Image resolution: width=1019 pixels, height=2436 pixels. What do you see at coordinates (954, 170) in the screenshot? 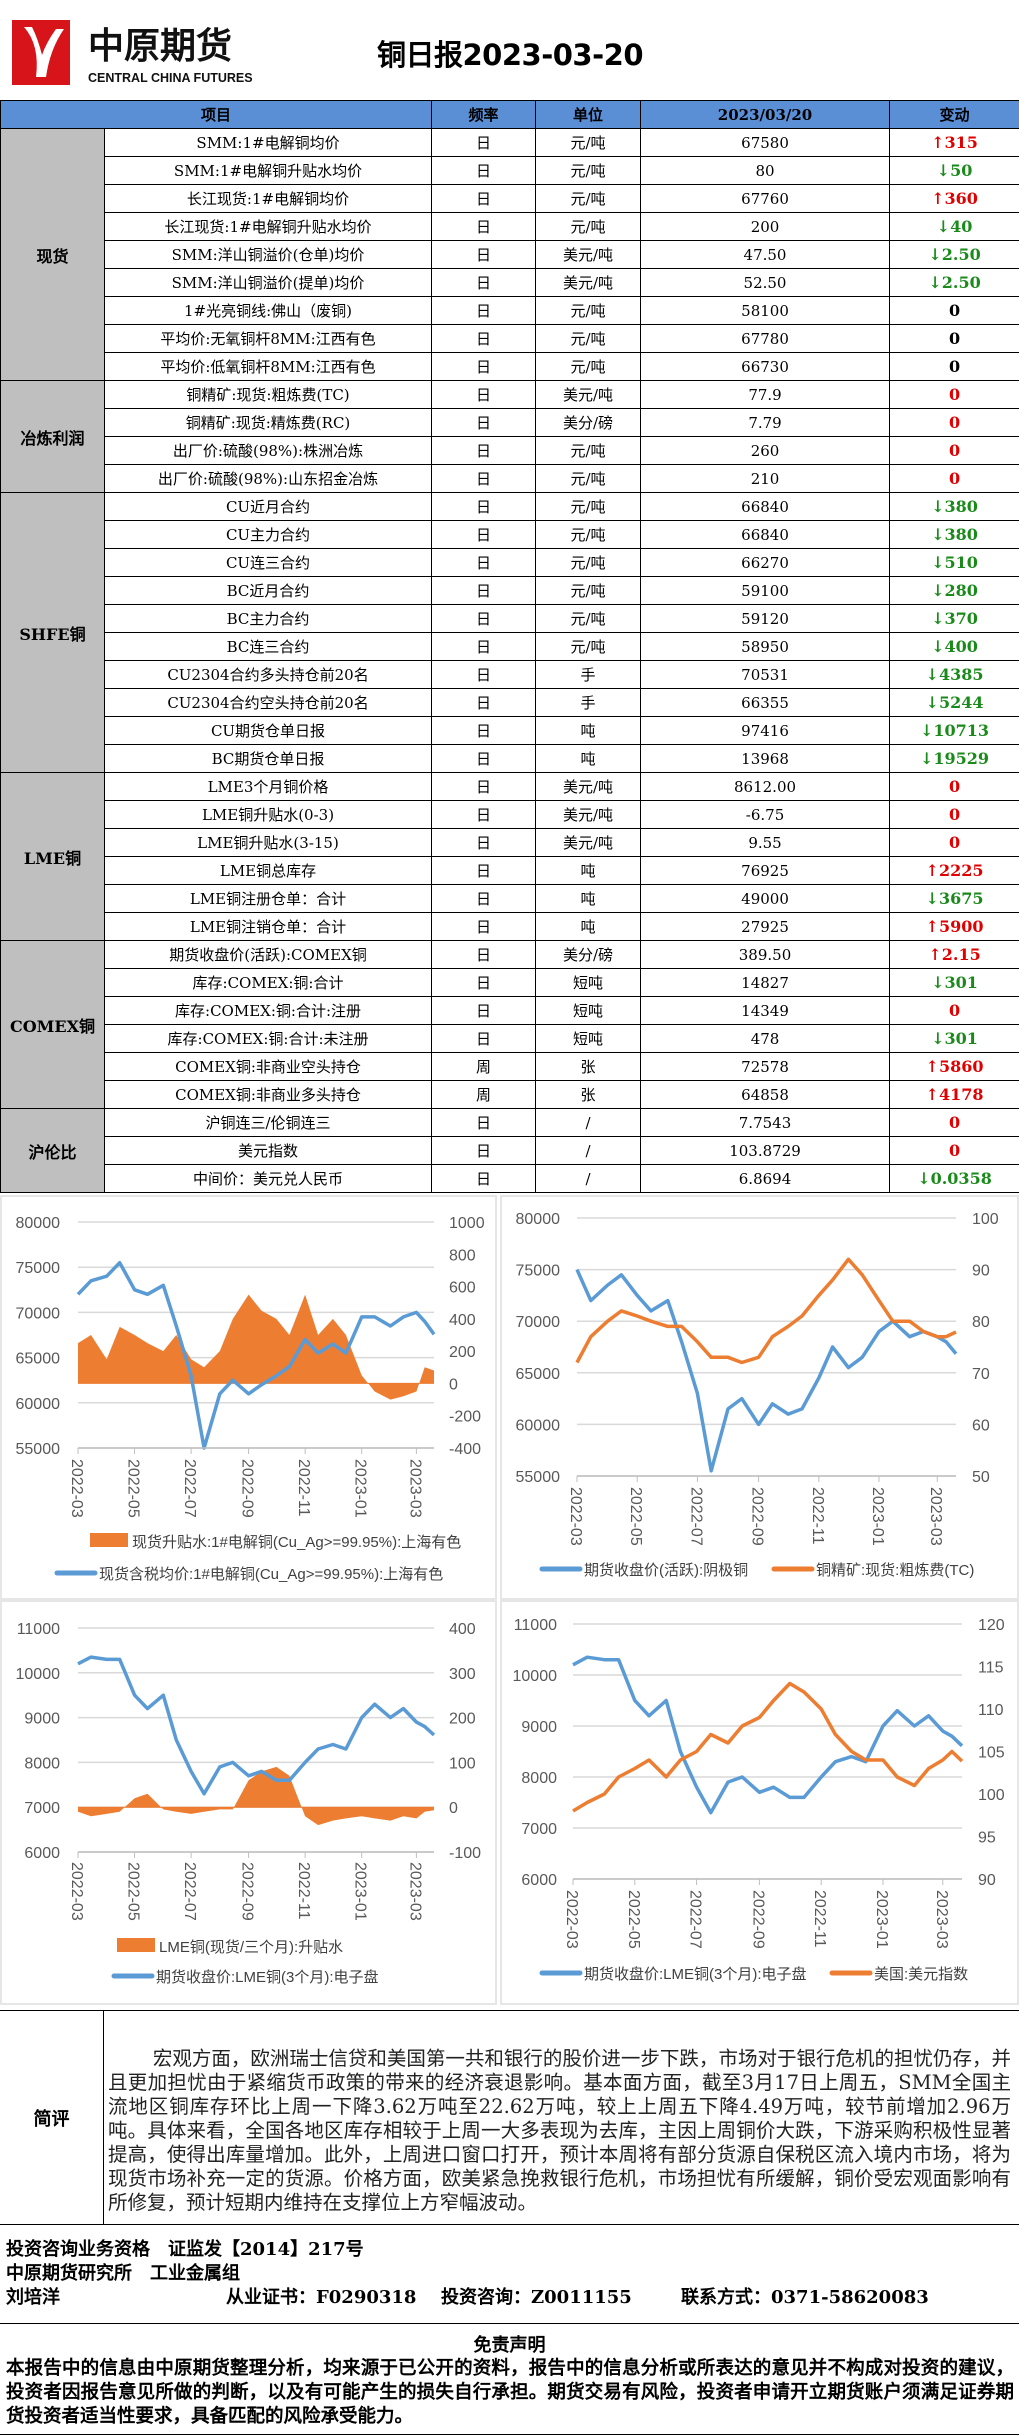
I see `change: ↓50` at bounding box center [954, 170].